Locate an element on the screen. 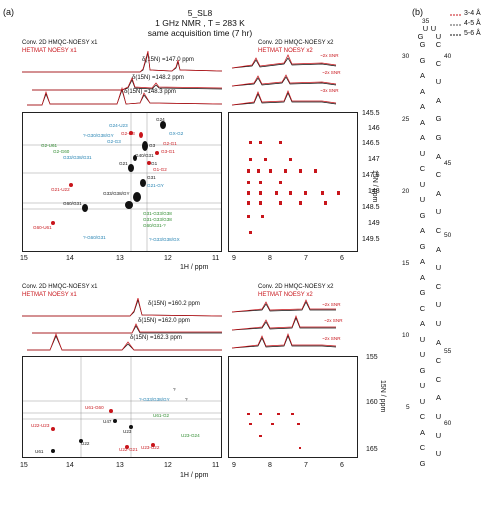 Image resolution: width=500 pixels, height=516 pixels. label-u61: U61 is located at coordinates (39, 451).